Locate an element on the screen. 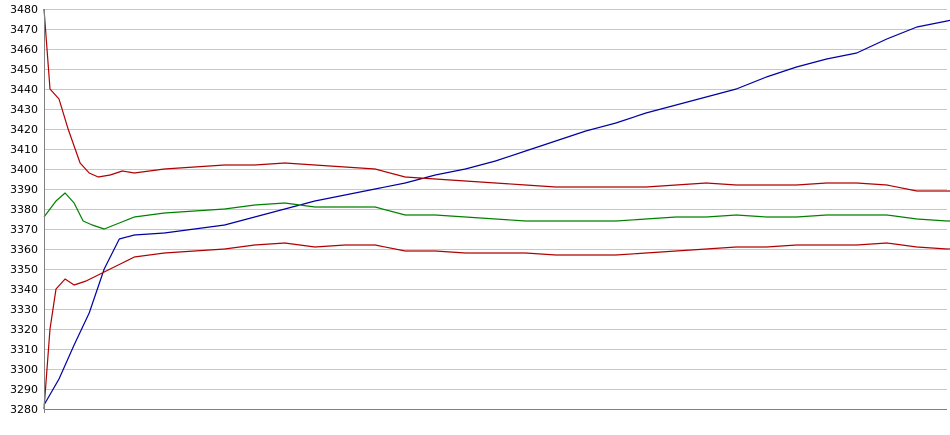 Image resolution: width=950 pixels, height=435 pixels. y-tick-label: 3360 is located at coordinates (24, 249).